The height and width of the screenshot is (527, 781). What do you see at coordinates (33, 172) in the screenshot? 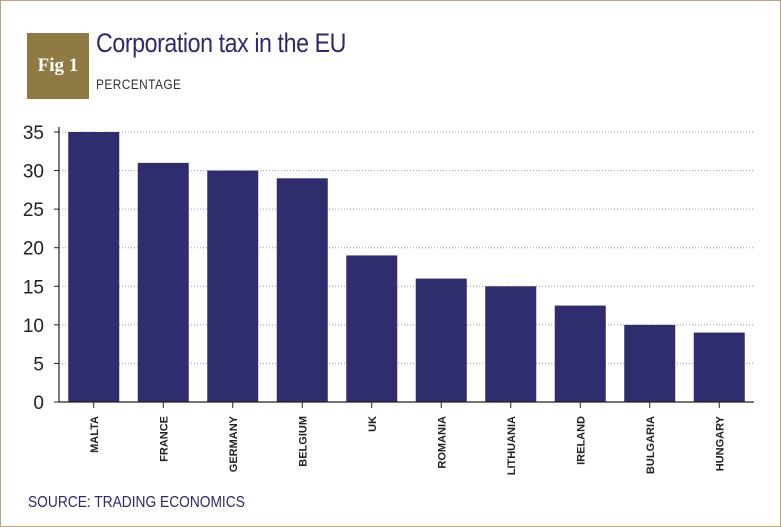
I see `y-tick-label: 30` at bounding box center [33, 172].